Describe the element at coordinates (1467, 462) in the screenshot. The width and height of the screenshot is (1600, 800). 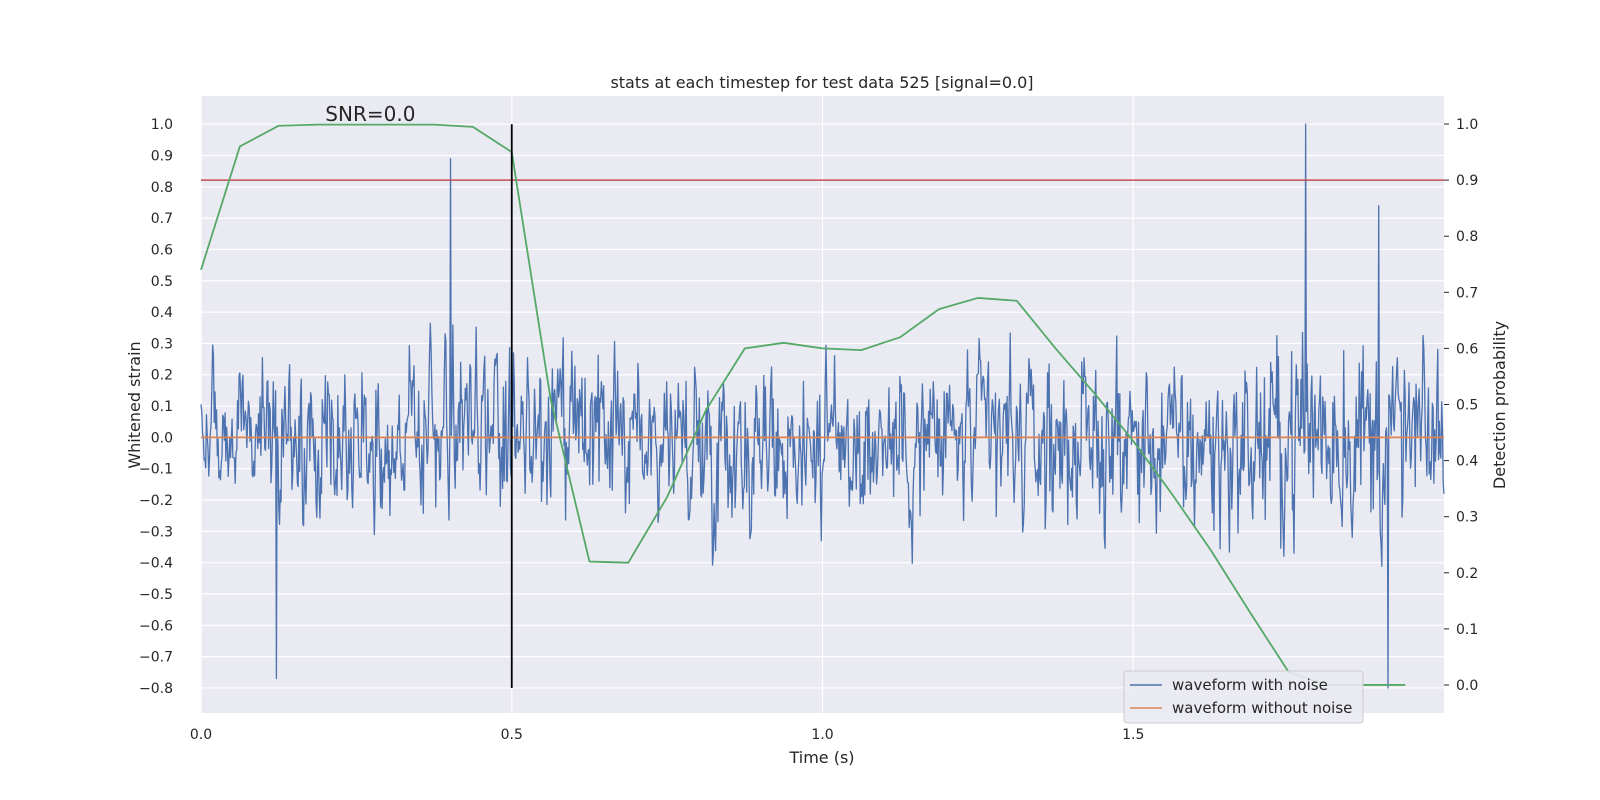
I see `y2-tick-label: 0.4` at that location.